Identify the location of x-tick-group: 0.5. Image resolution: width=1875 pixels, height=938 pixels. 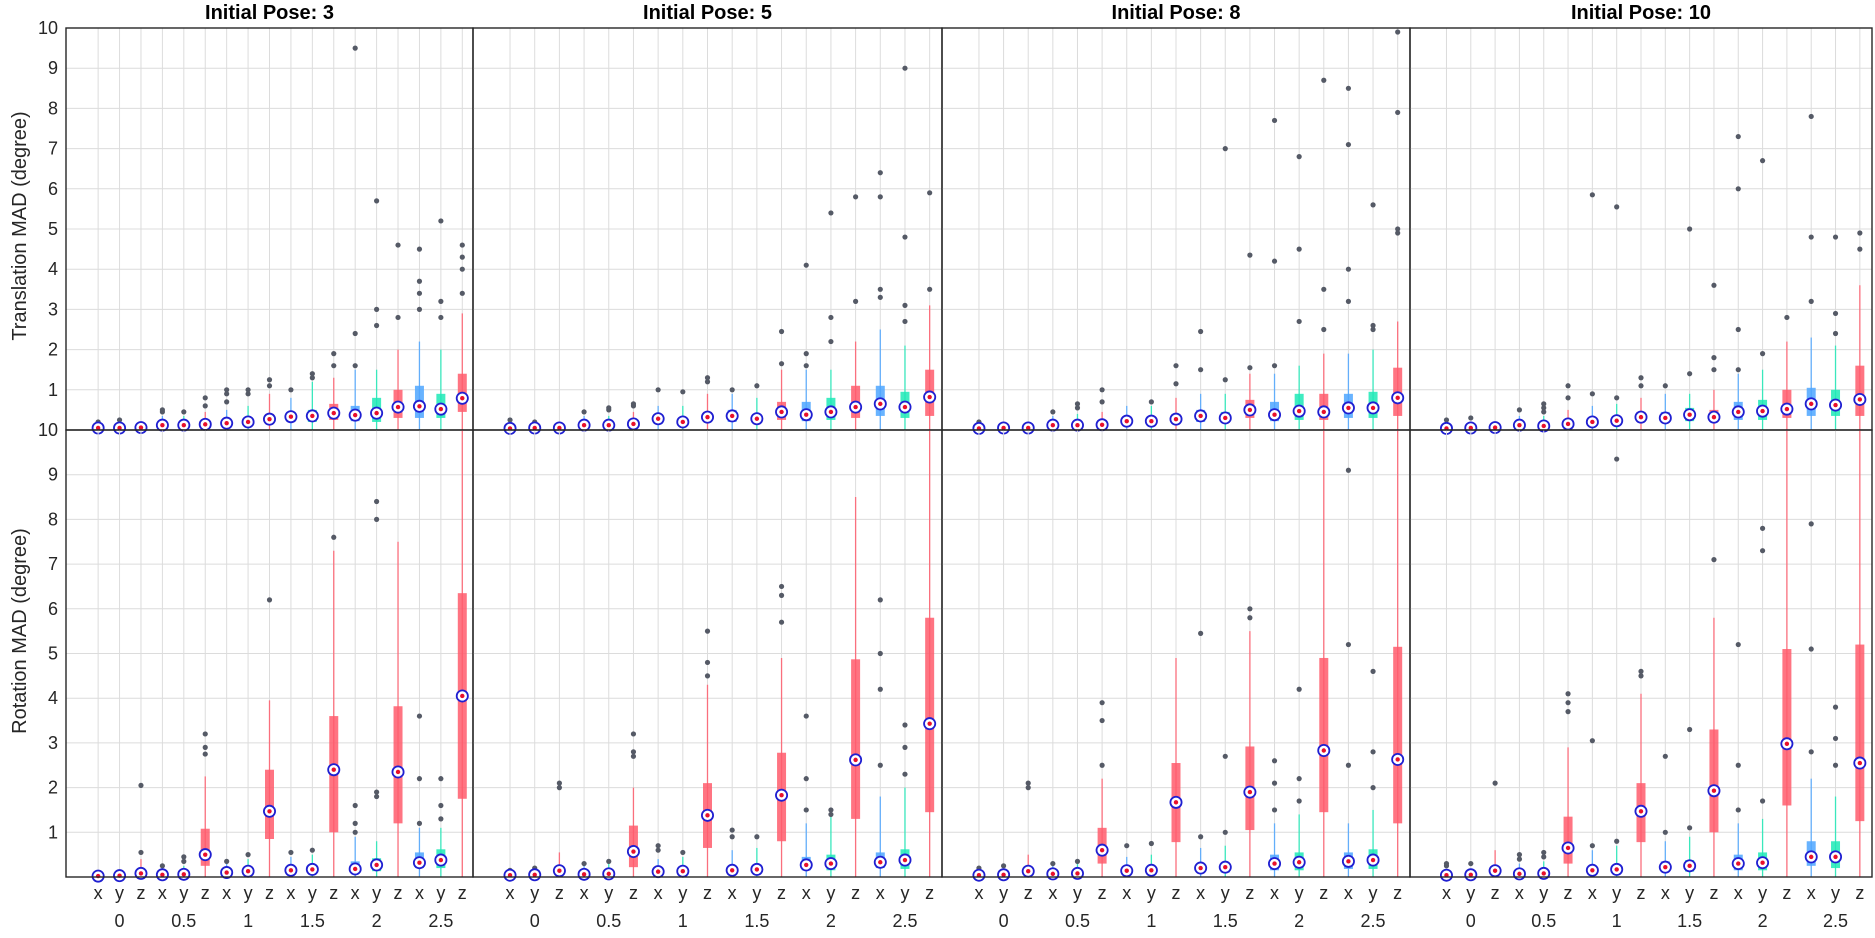
(608, 921).